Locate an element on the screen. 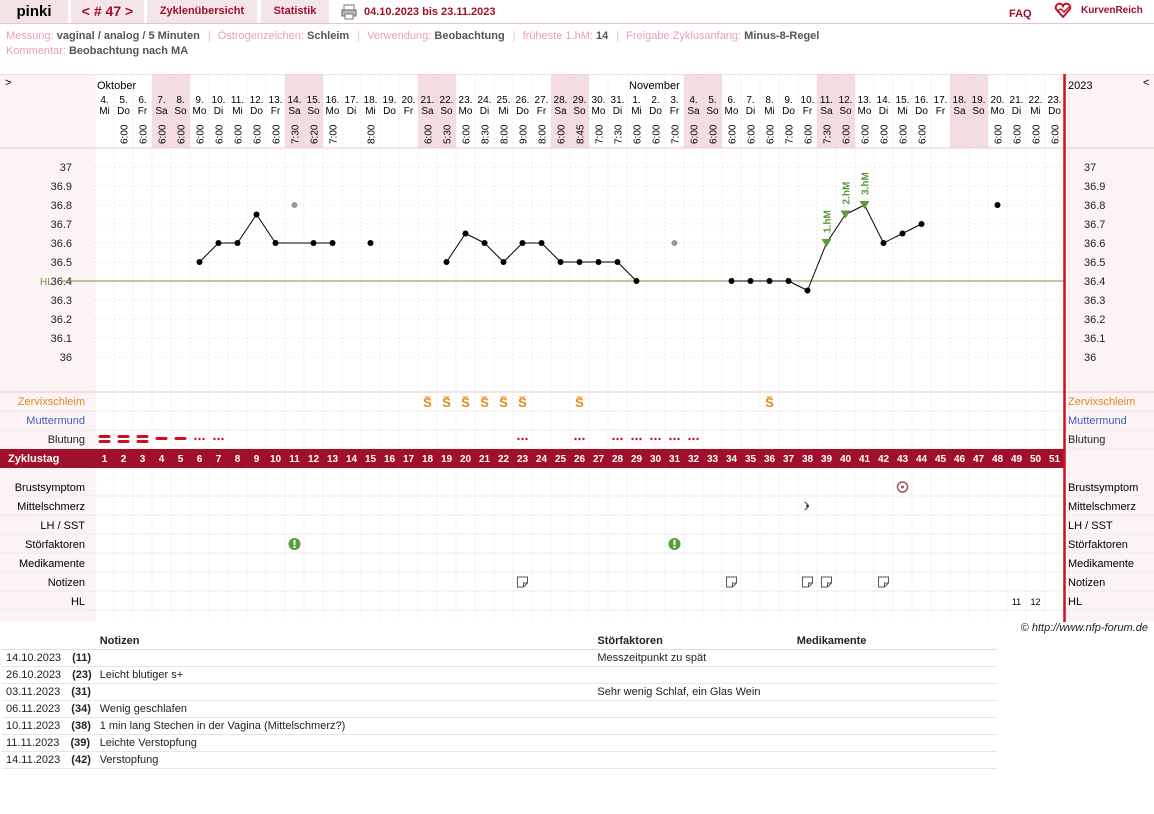 This screenshot has width=1154, height=814. day-number: 12. is located at coordinates (846, 100).